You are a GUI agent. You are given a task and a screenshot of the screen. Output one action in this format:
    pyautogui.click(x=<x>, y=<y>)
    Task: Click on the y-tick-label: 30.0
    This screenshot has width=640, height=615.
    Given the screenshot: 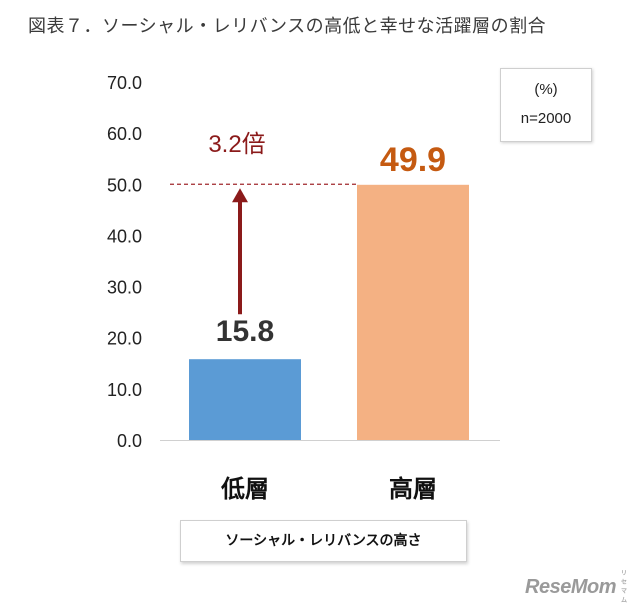 What is the action you would take?
    pyautogui.click(x=124, y=288)
    